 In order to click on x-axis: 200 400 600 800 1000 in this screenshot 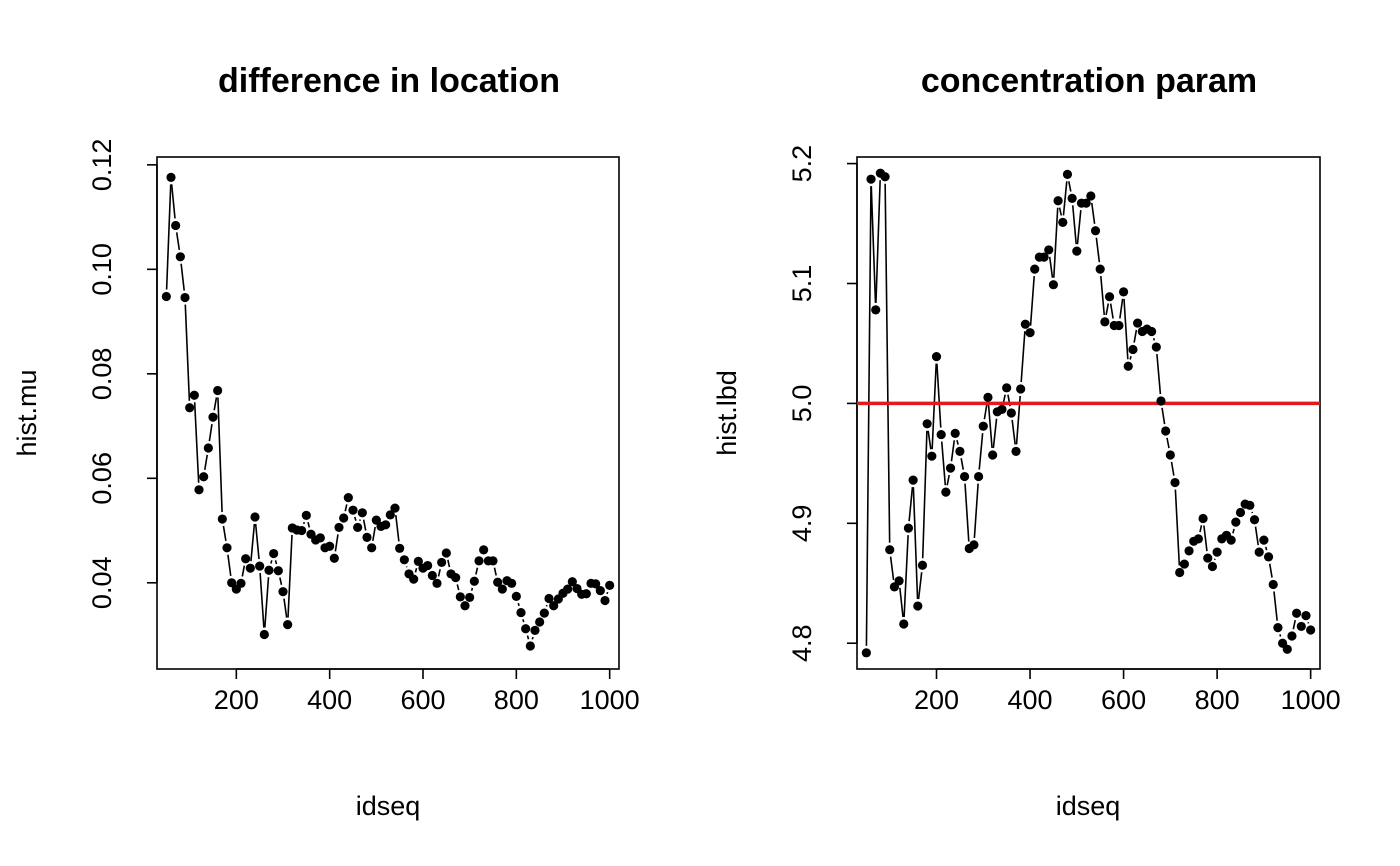, I will do `click(427, 691)`.